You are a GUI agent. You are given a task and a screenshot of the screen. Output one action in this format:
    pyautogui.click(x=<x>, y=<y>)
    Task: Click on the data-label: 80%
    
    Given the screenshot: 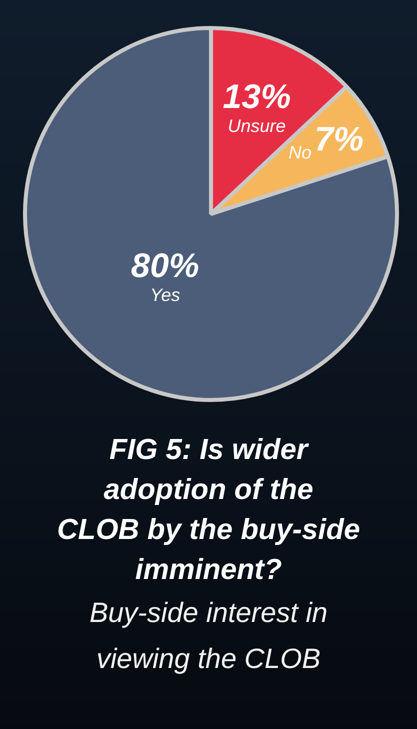 What is the action you would take?
    pyautogui.click(x=165, y=266)
    